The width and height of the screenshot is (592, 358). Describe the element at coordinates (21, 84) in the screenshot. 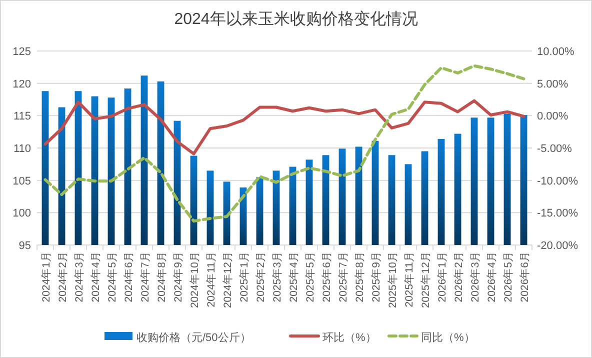

I see `y-tick-label: 120` at that location.